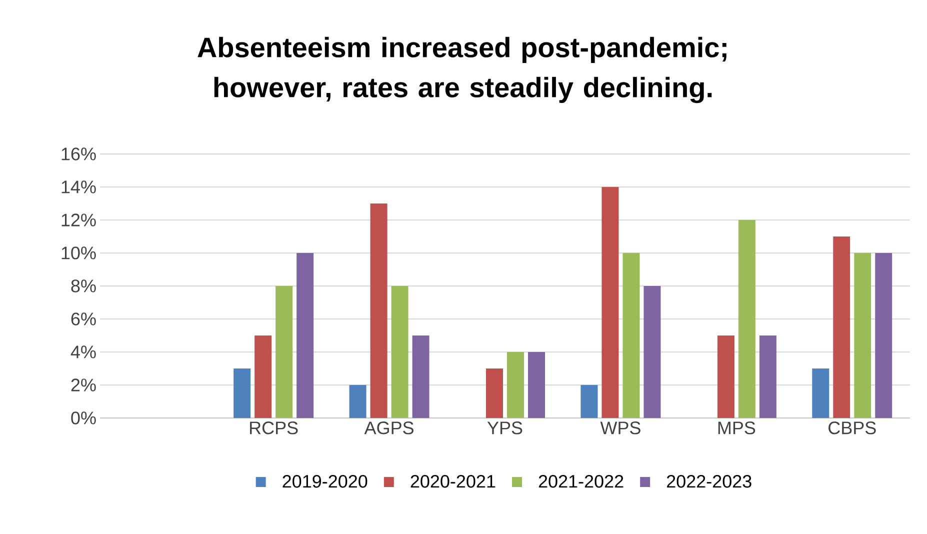 The image size is (927, 534). I want to click on x-tick-label: MPS, so click(737, 428).